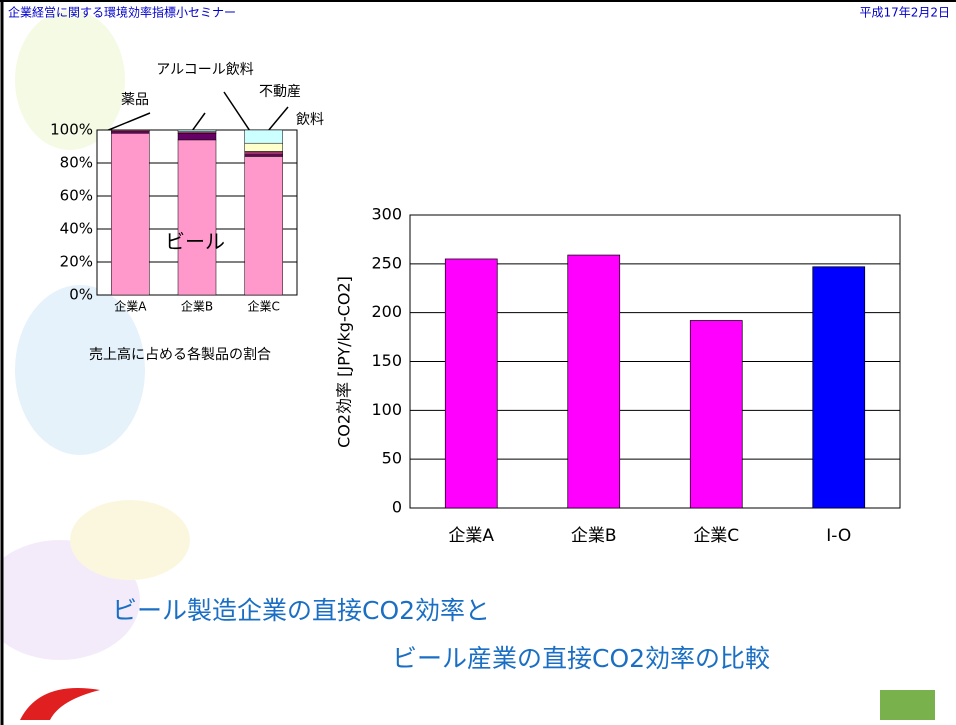  What do you see at coordinates (180, 354) in the screenshot?
I see `chart-caption: 売上高に占める各製品の割合` at bounding box center [180, 354].